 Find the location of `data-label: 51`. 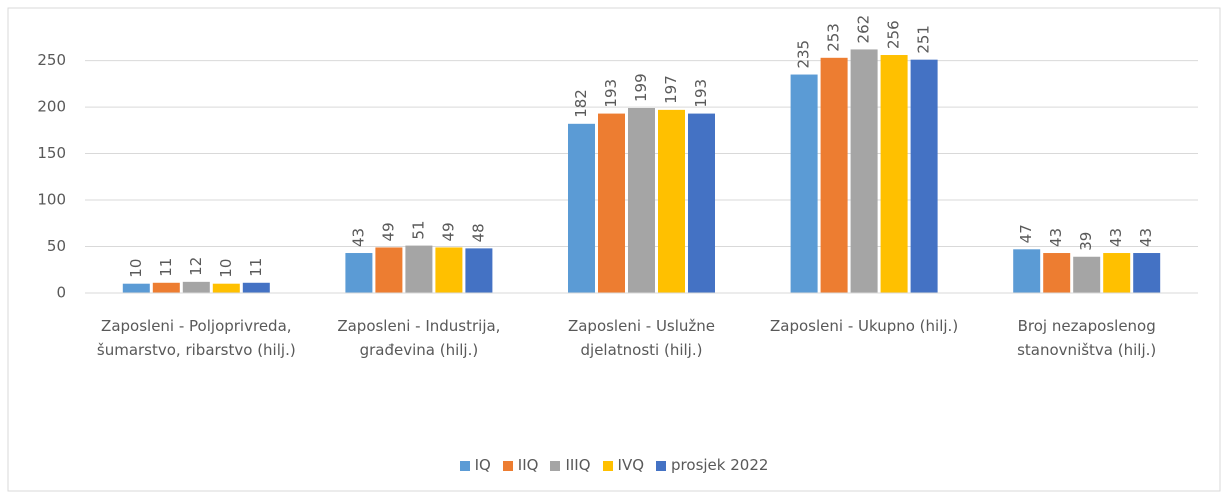

data-label: 51 is located at coordinates (418, 229).